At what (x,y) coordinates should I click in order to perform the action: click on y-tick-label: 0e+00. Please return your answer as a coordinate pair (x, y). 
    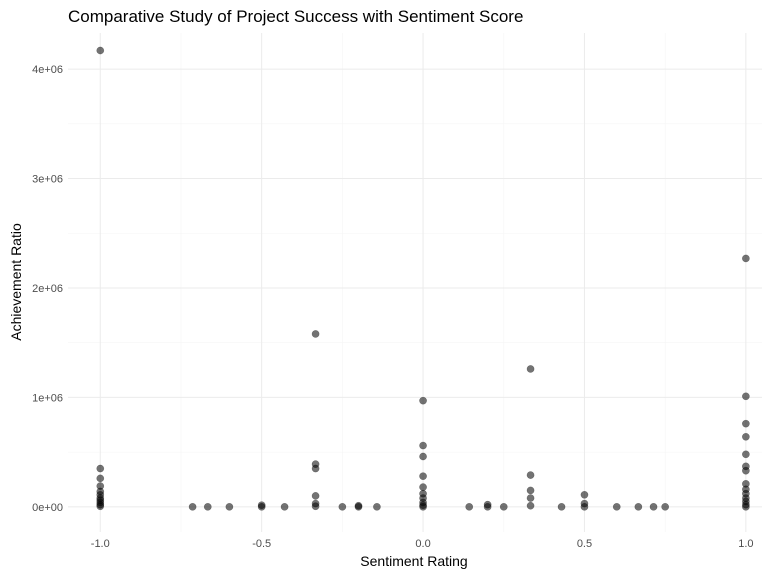
    Looking at the image, I should click on (47, 508).